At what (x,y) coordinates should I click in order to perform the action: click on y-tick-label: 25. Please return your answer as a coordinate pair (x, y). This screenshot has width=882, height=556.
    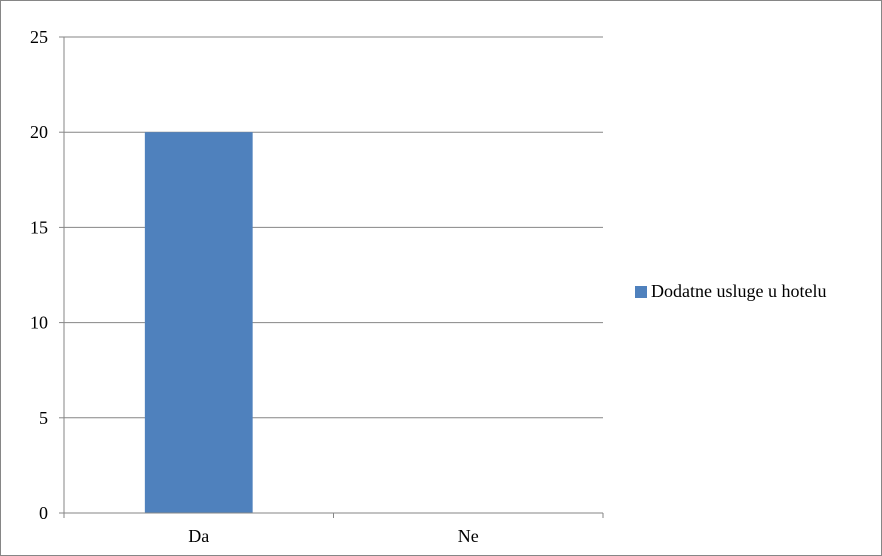
    Looking at the image, I should click on (39, 37).